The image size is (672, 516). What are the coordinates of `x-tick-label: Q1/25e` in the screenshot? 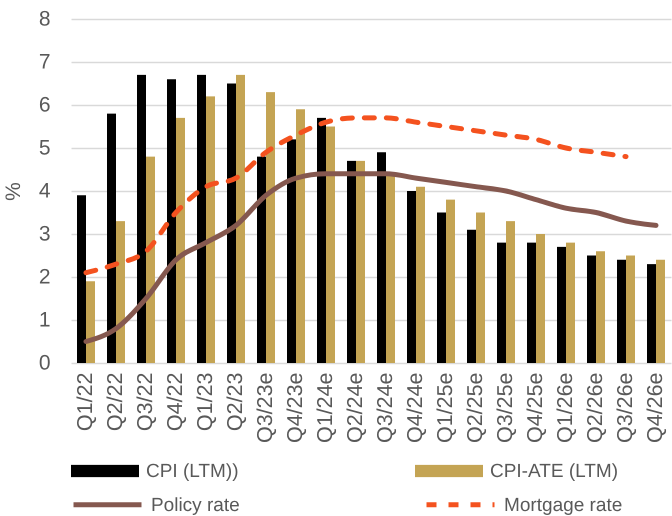 It's located at (445, 408).